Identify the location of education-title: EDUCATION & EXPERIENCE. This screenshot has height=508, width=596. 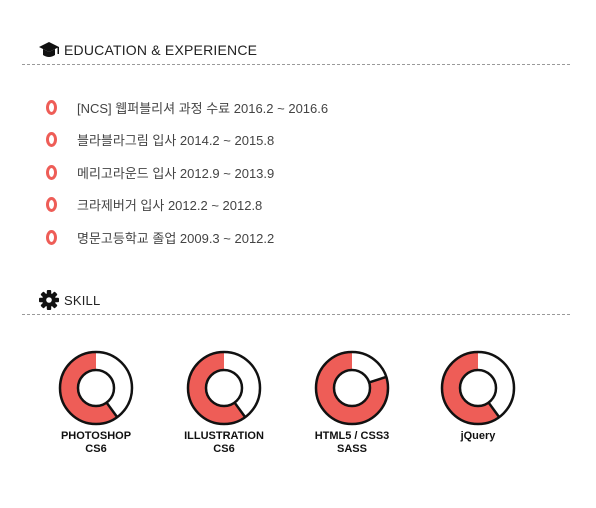
(161, 50).